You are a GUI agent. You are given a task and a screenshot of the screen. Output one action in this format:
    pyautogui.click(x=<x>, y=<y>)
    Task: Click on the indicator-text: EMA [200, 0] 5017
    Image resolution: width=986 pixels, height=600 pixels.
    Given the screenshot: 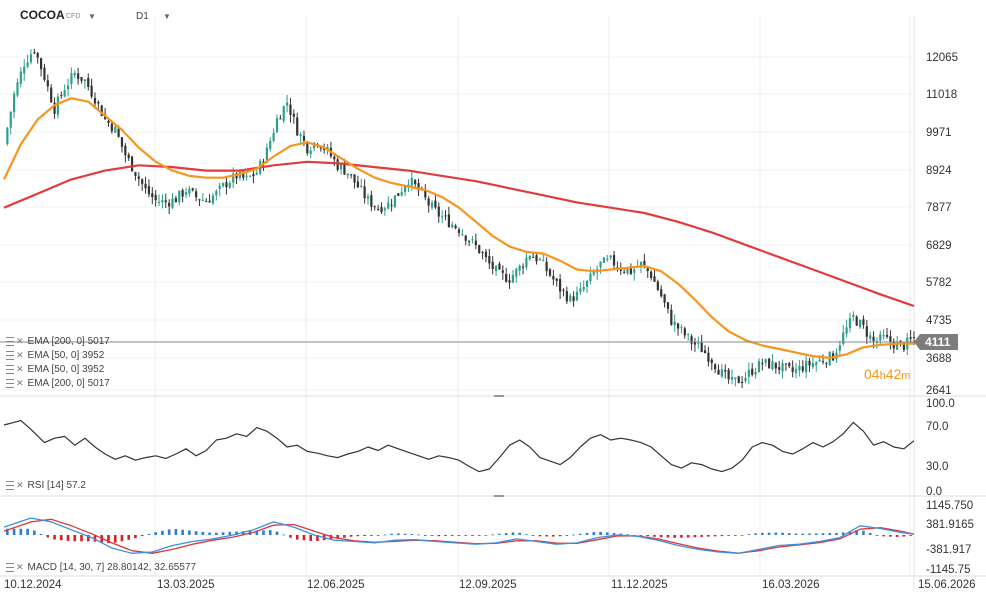 What is the action you would take?
    pyautogui.click(x=68, y=341)
    